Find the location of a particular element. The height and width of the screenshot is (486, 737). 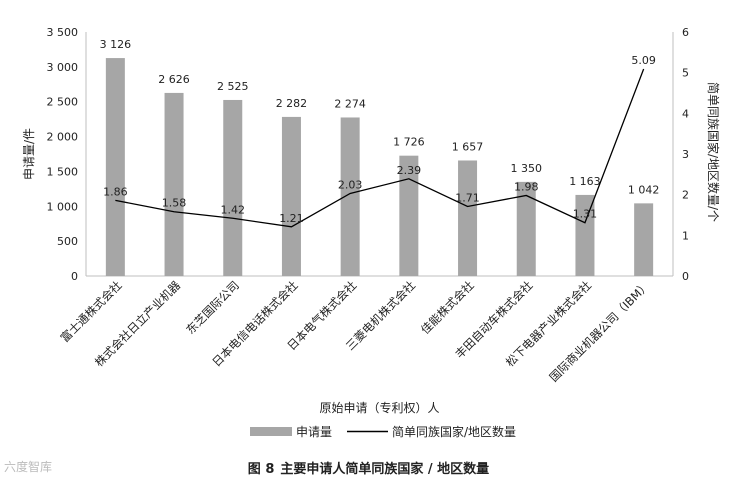

line-value-label: 1.98 is located at coordinates (526, 186).